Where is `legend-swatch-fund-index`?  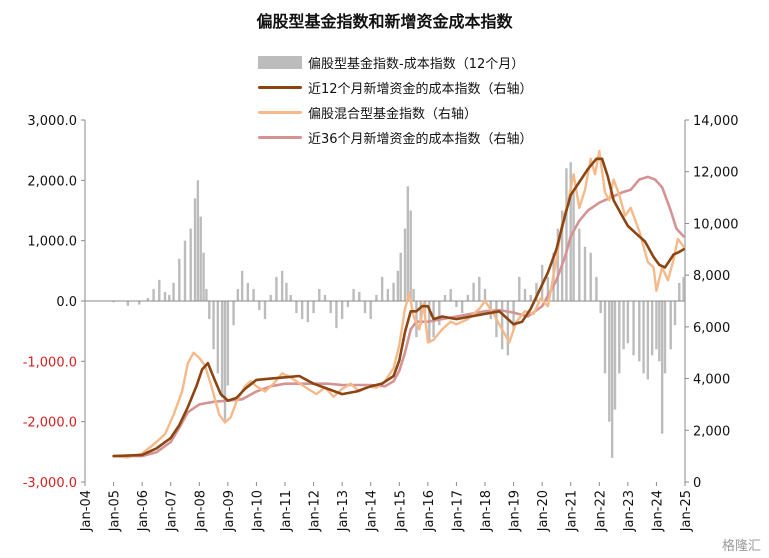
legend-swatch-fund-index is located at coordinates (280, 112).